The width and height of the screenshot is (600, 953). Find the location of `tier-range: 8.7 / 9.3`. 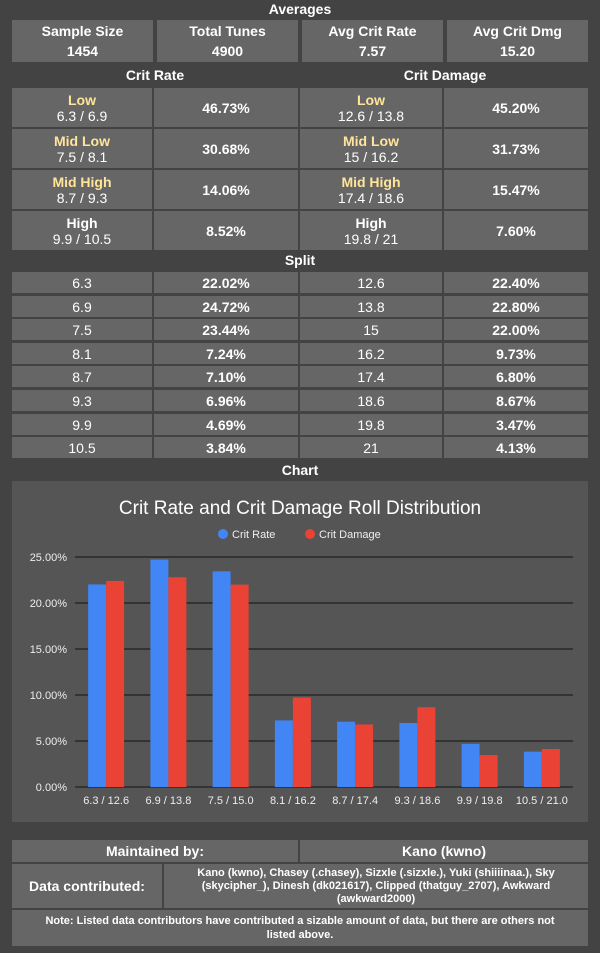

tier-range: 8.7 / 9.3 is located at coordinates (82, 197).